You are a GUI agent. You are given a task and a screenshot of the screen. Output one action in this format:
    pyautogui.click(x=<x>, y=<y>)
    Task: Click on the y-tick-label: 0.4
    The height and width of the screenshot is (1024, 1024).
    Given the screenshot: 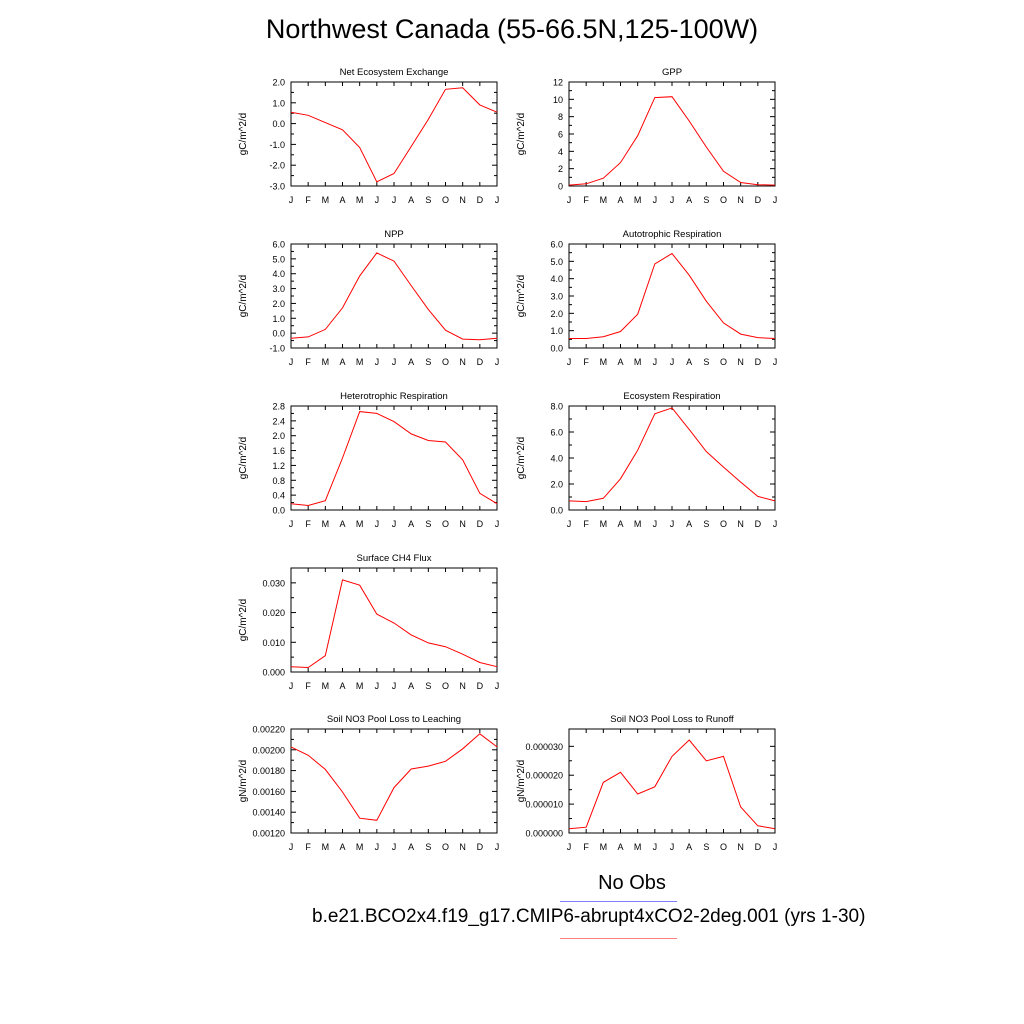 What is the action you would take?
    pyautogui.click(x=278, y=496)
    